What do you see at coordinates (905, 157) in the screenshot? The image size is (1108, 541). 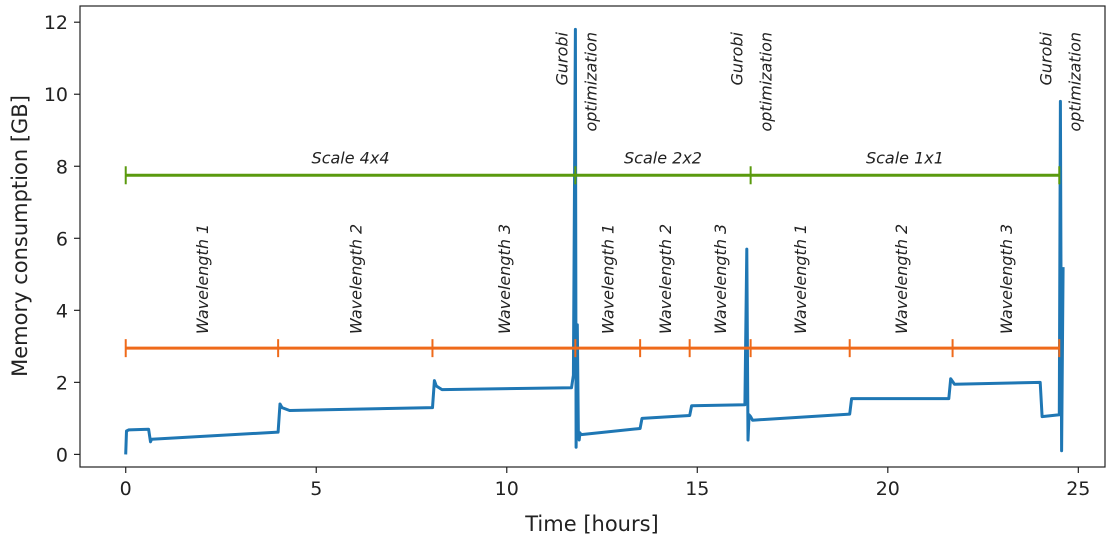 I see `scale-label: Scale 1x1` at bounding box center [905, 157].